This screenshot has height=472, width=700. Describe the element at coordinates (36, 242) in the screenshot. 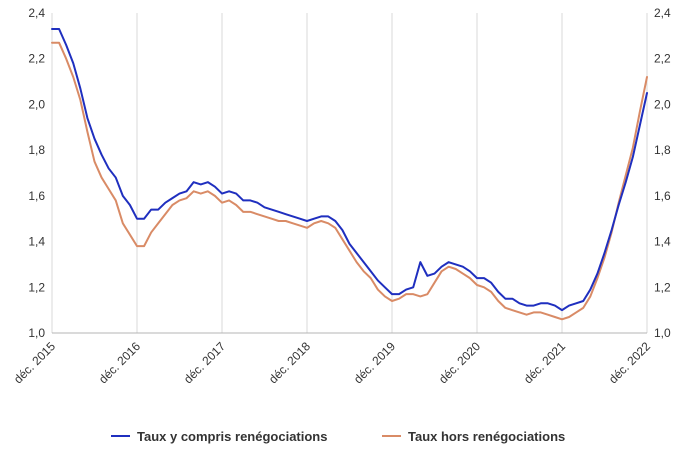

I see `y-tick-label-left: 1,4` at that location.